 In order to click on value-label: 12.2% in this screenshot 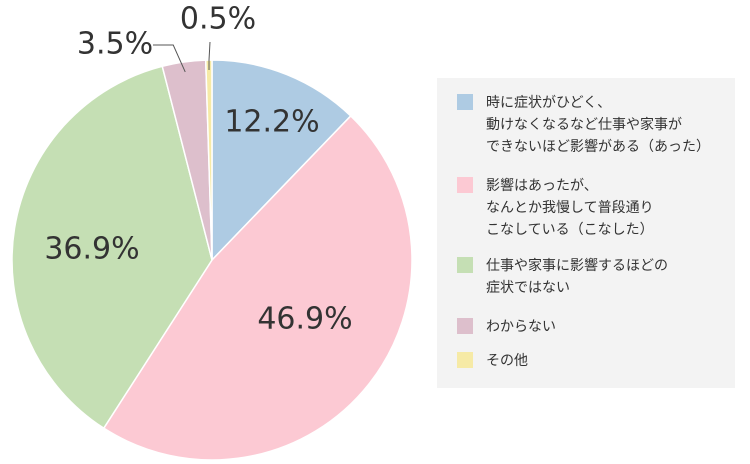, I will do `click(271, 122)`.